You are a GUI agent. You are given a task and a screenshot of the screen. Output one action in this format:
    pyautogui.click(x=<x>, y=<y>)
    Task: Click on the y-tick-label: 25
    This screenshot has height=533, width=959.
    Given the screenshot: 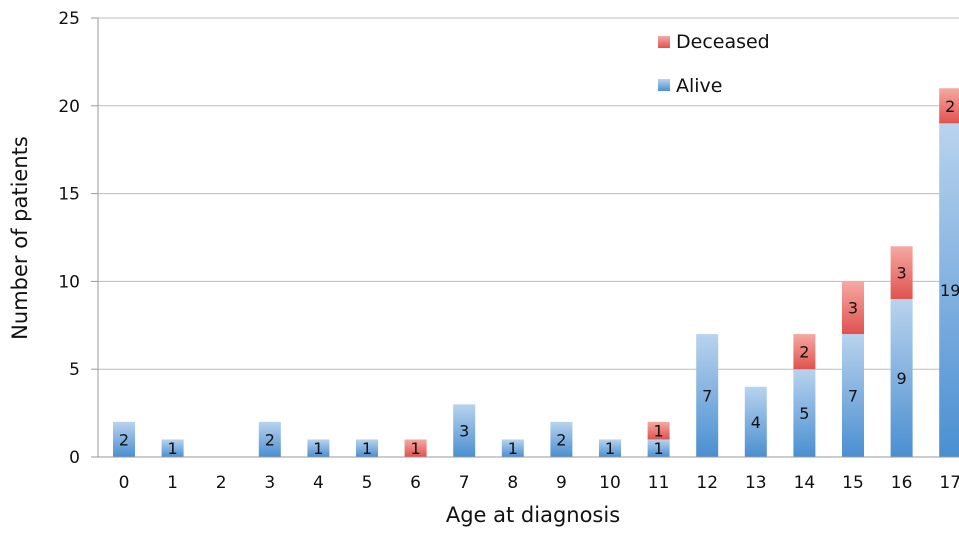 What is the action you would take?
    pyautogui.click(x=69, y=19)
    